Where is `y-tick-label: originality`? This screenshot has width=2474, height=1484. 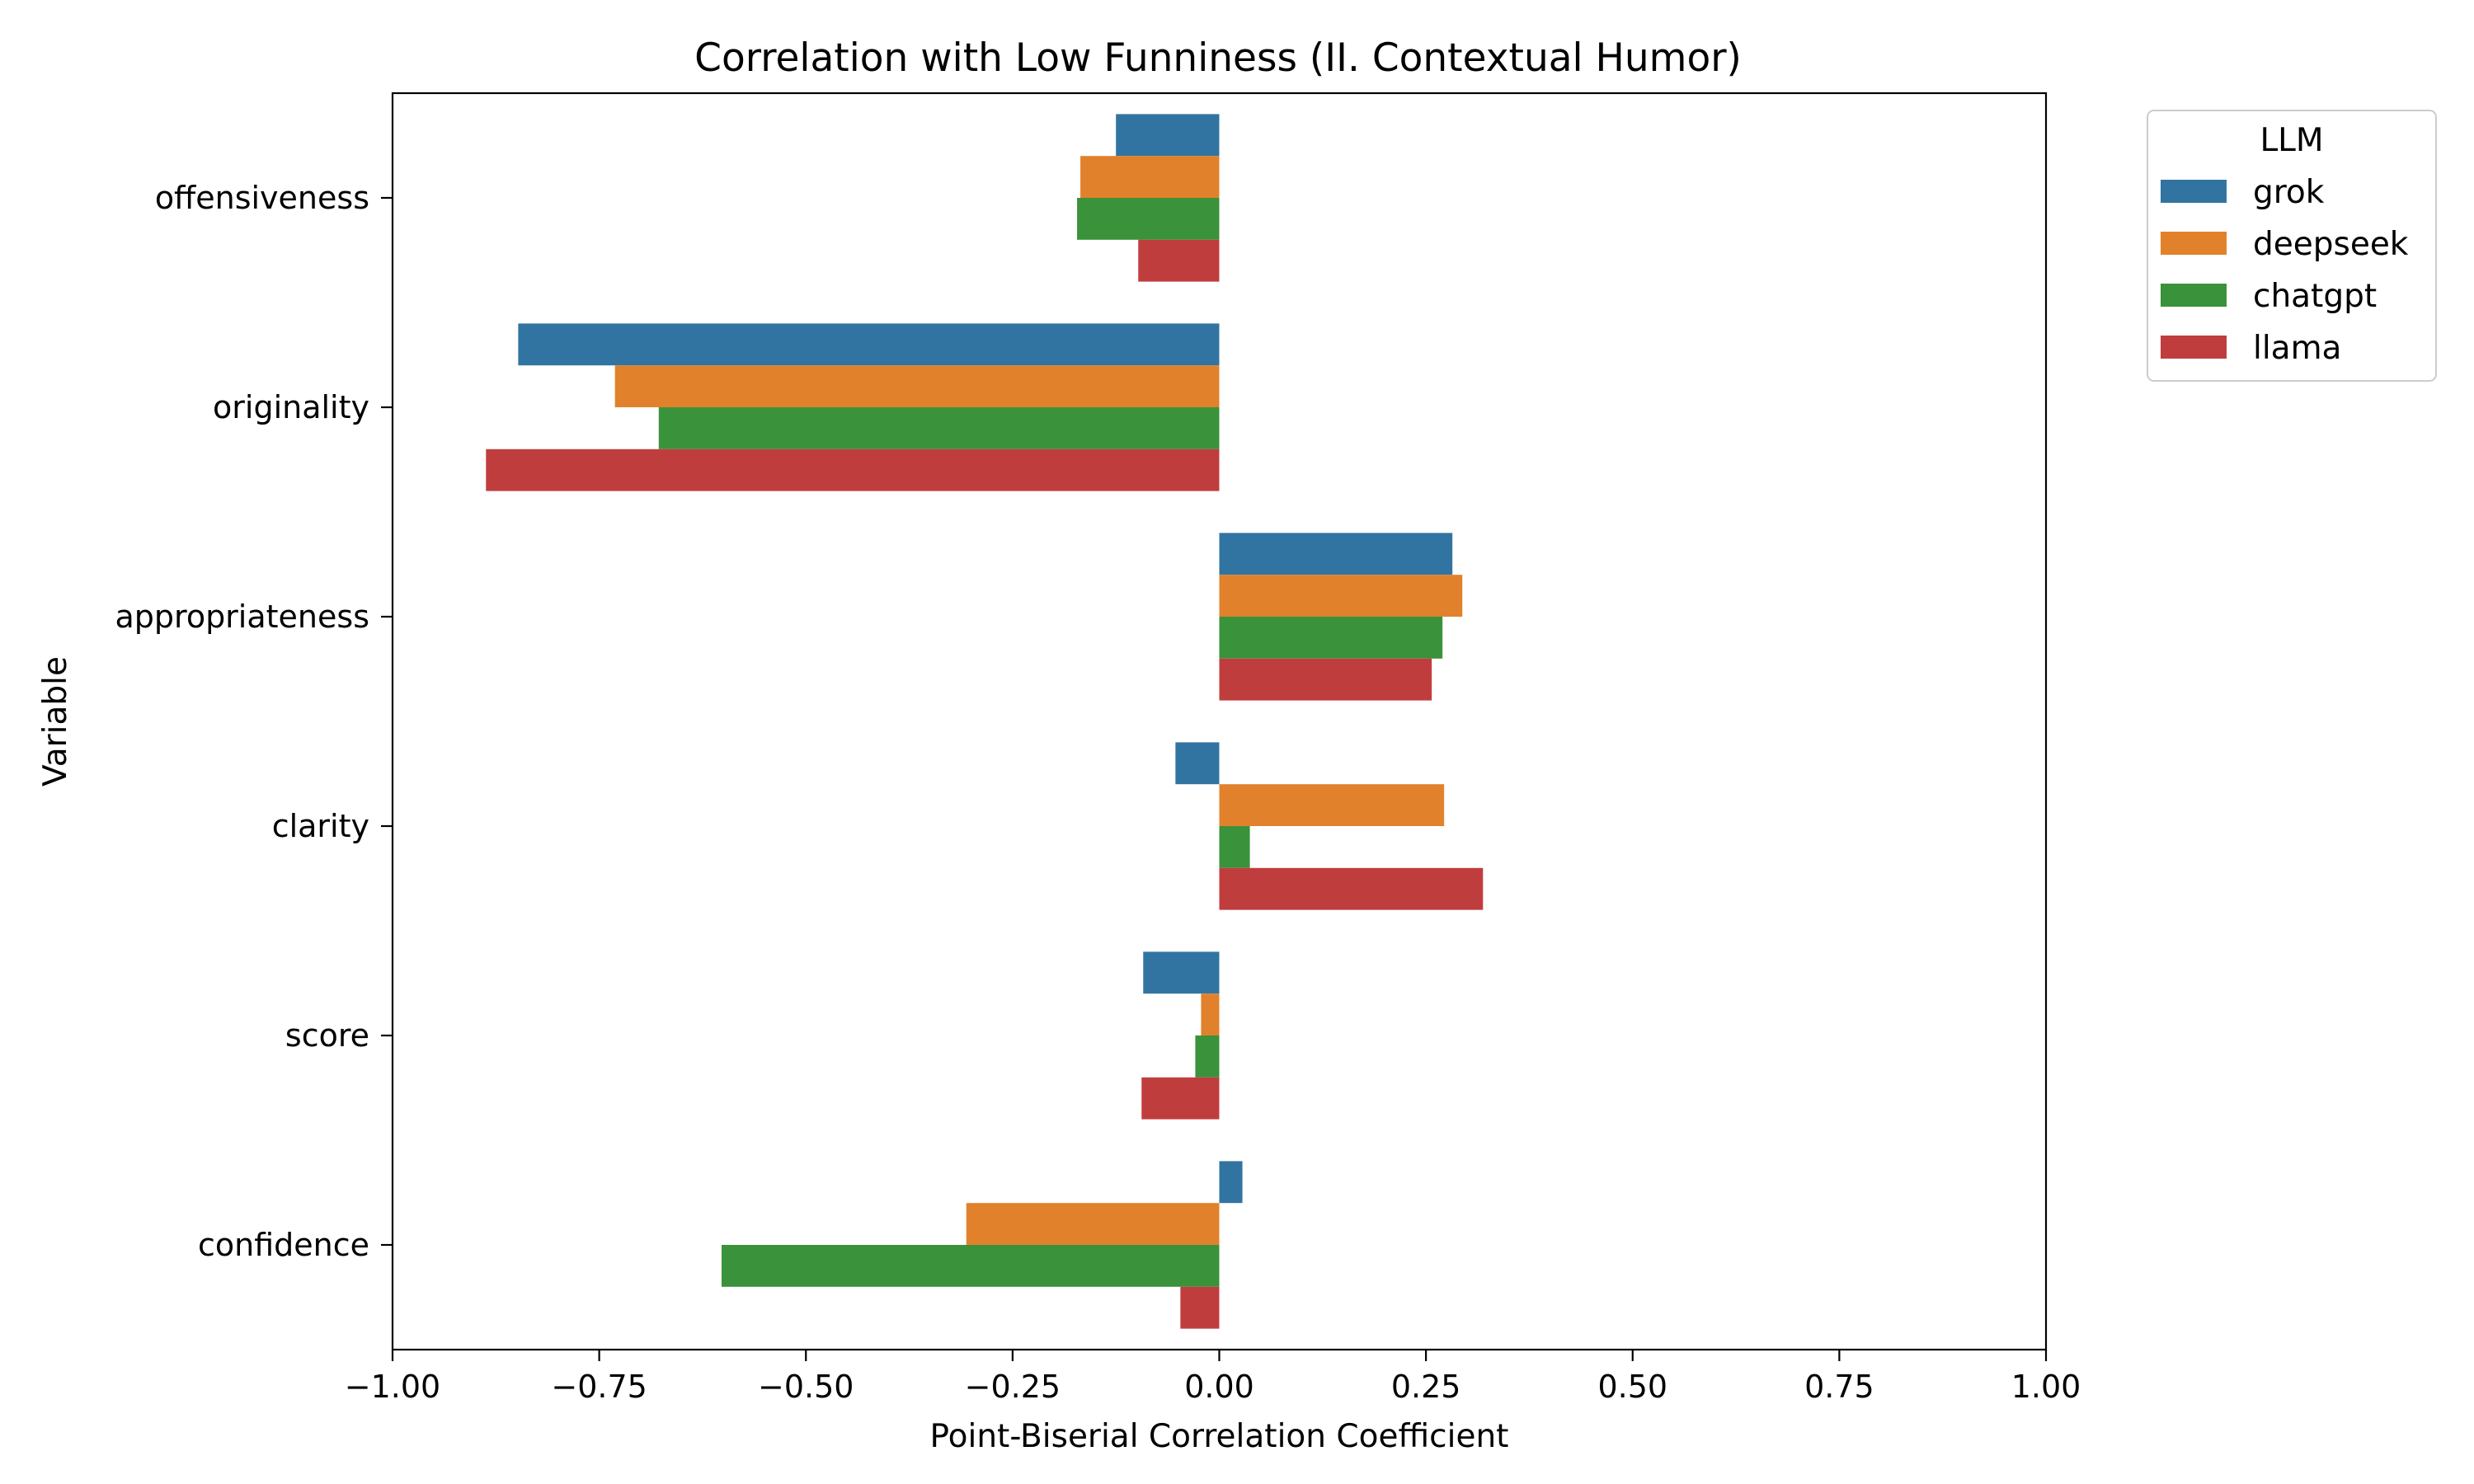 y-tick-label: originality is located at coordinates (291, 407).